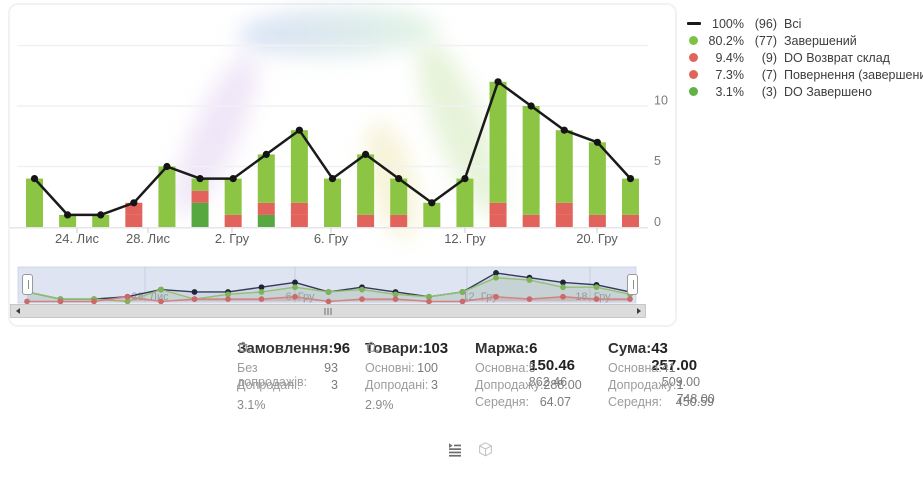  What do you see at coordinates (638, 311) in the screenshot?
I see `scroll-right-button` at bounding box center [638, 311].